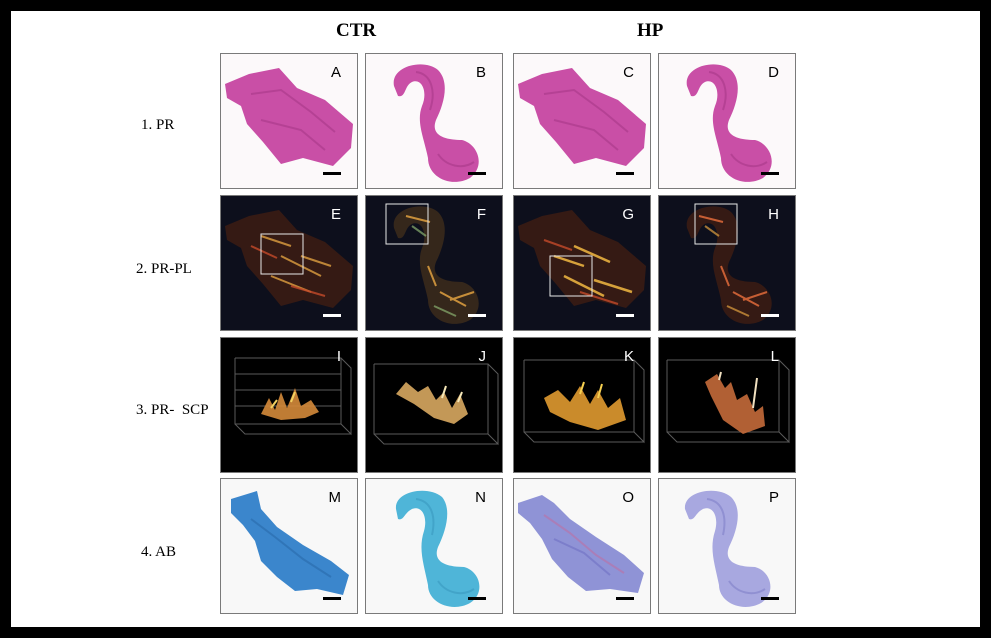  I want to click on panel-letter: J, so click(482, 356).